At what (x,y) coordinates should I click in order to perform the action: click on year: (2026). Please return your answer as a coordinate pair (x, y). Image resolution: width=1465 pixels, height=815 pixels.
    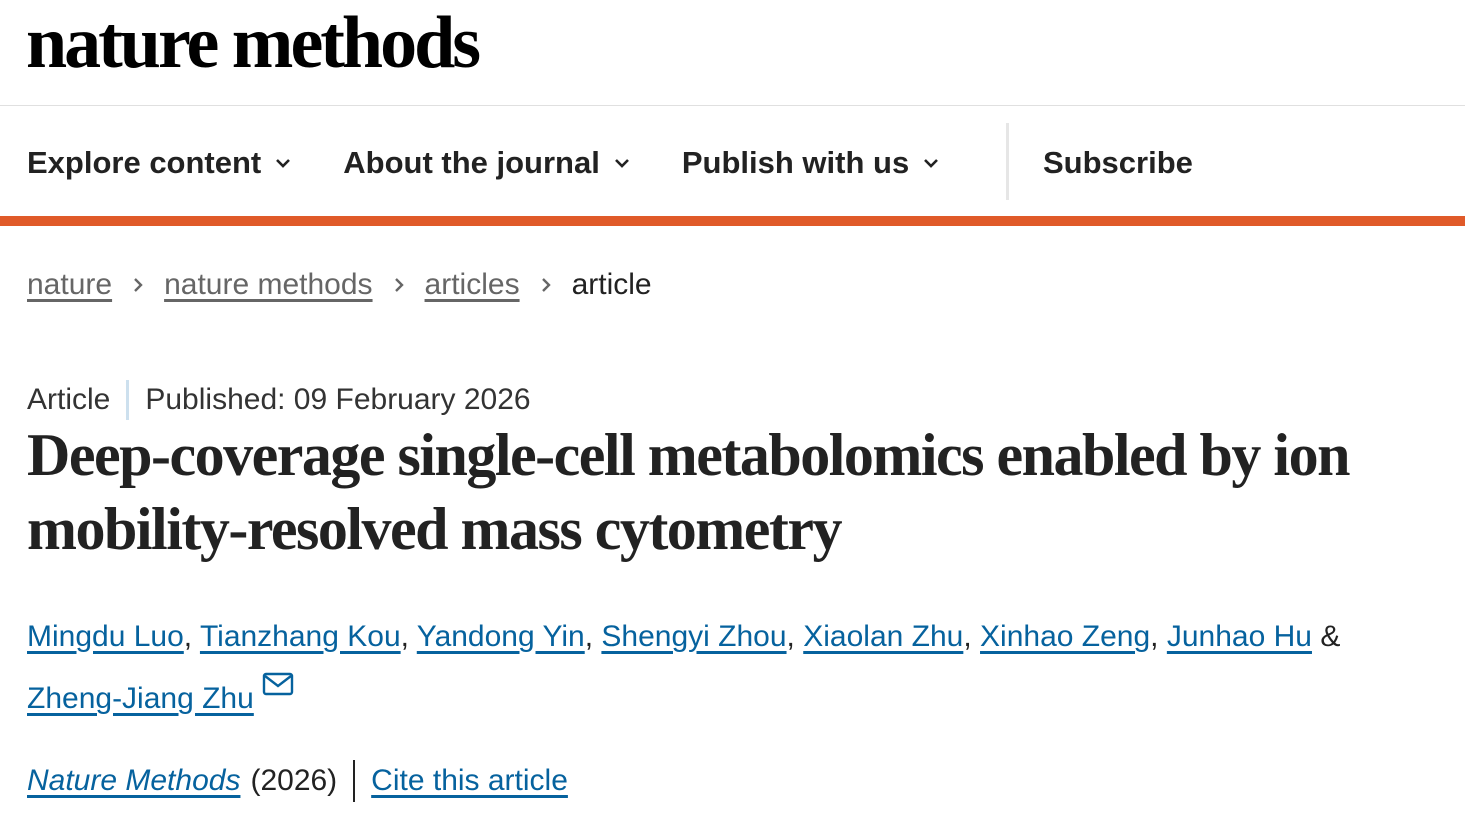
    Looking at the image, I should click on (294, 780).